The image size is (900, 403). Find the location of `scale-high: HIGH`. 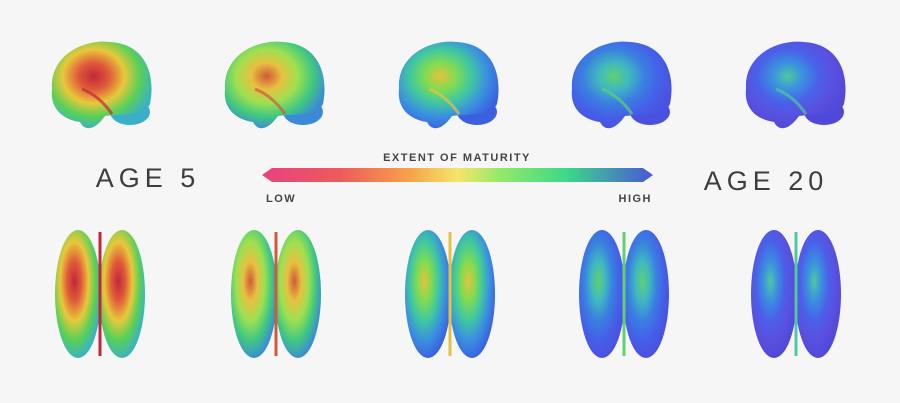

scale-high: HIGH is located at coordinates (636, 199).